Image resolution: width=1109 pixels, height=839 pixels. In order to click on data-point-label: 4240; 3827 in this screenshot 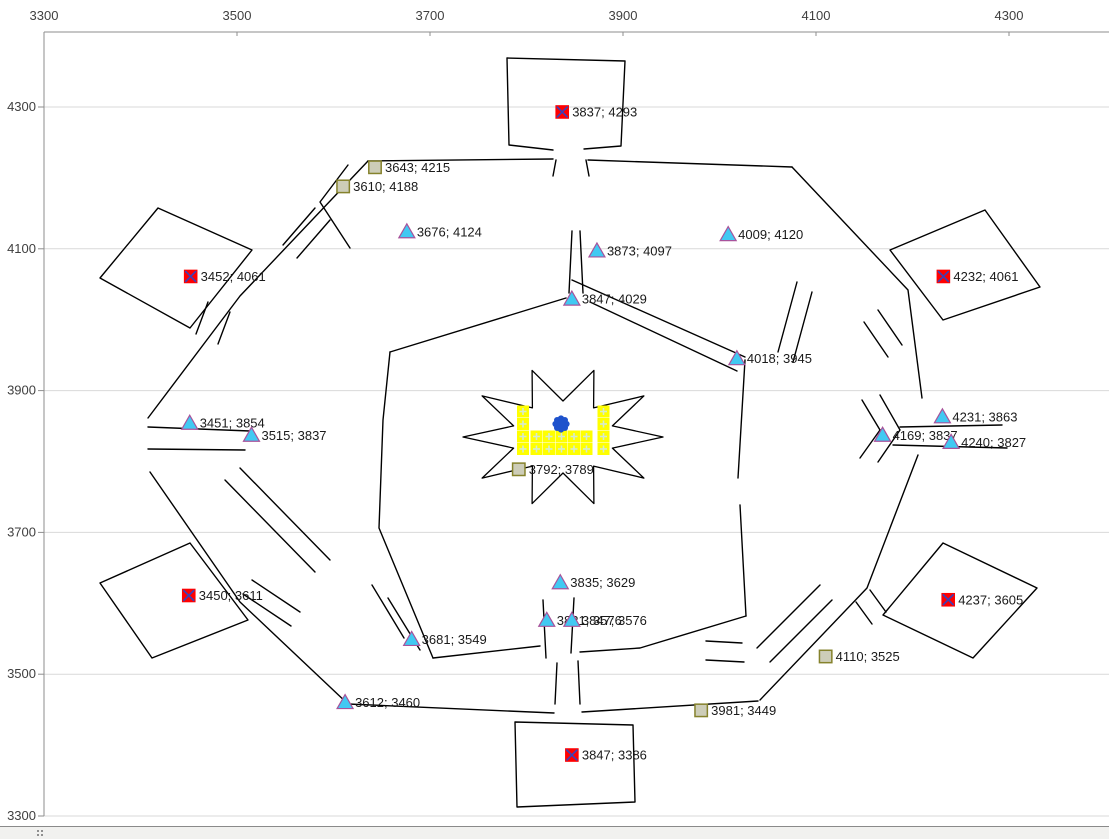, I will do `click(993, 442)`.